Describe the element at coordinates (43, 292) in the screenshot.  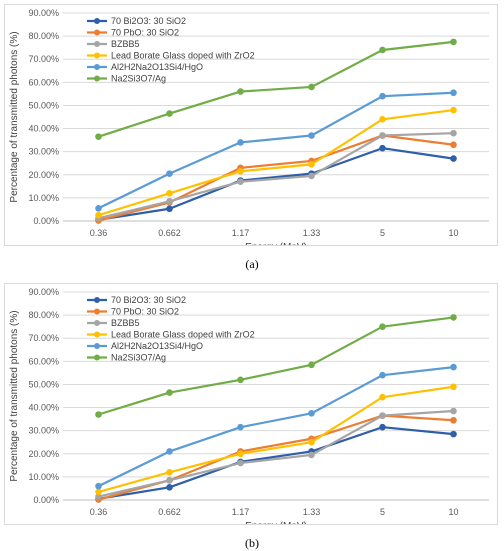
I see `y-tick-label: 90.00%` at that location.